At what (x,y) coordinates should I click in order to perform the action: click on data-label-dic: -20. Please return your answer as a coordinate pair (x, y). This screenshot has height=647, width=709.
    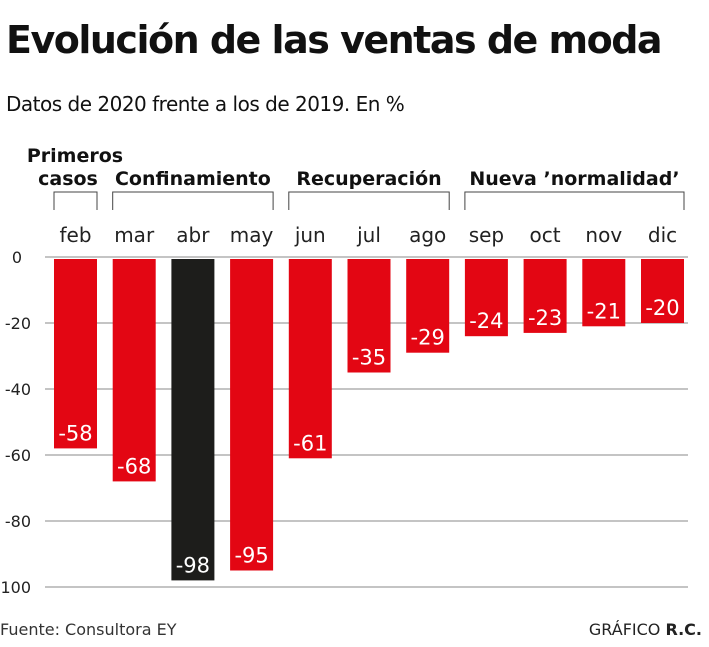
    Looking at the image, I should click on (662, 308).